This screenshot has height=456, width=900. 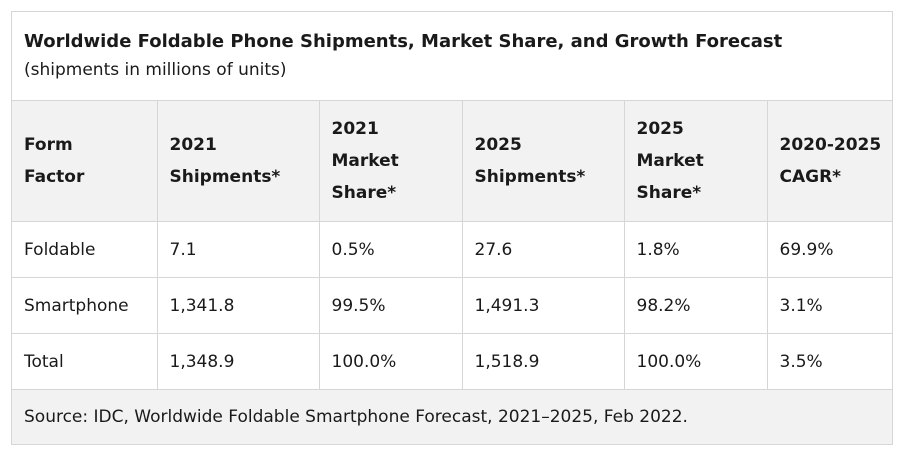 I want to click on row-label: Total, so click(x=85, y=361).